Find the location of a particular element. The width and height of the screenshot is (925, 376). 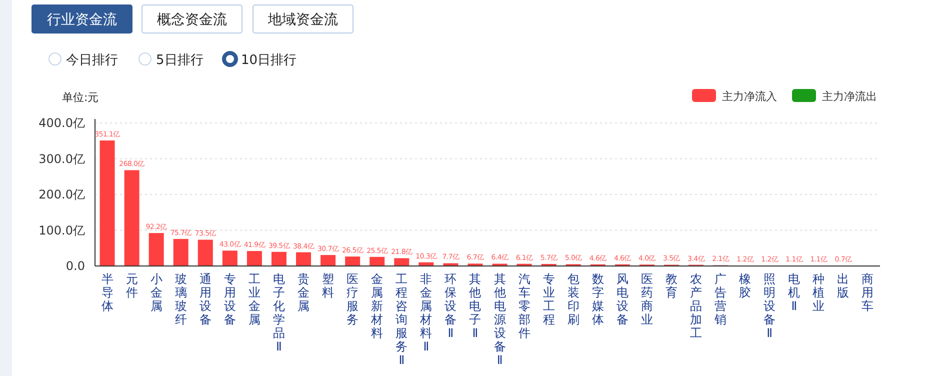

x-tick-label: 电机Ⅱ is located at coordinates (794, 292).